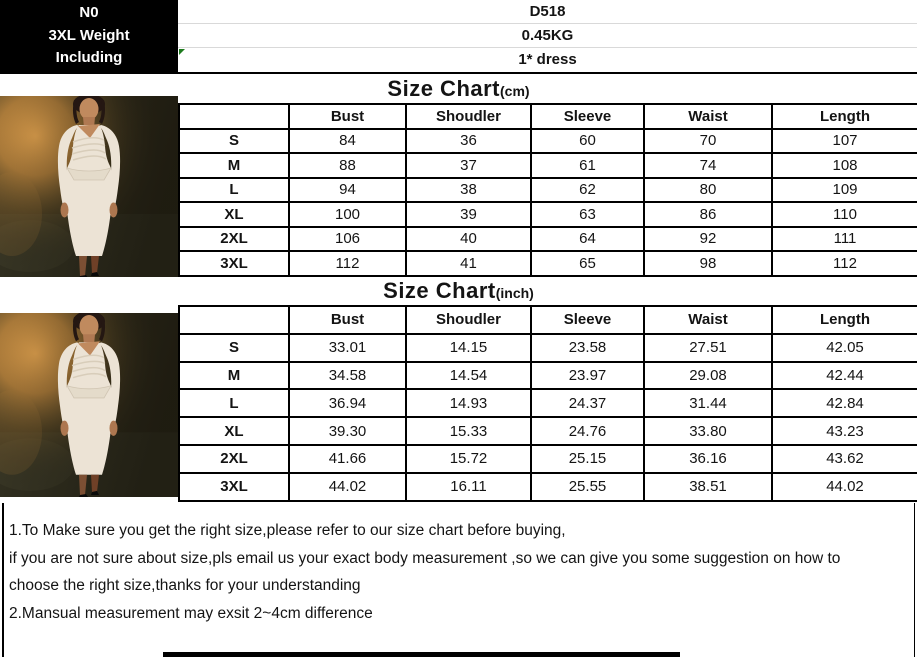  What do you see at coordinates (587, 214) in the screenshot?
I see `cell: 63` at bounding box center [587, 214].